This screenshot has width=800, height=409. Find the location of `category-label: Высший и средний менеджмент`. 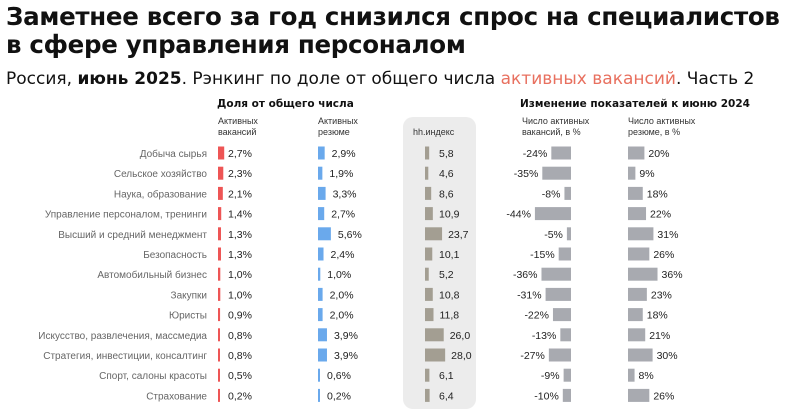

category-label: Высший и средний менеджмент is located at coordinates (132, 235).